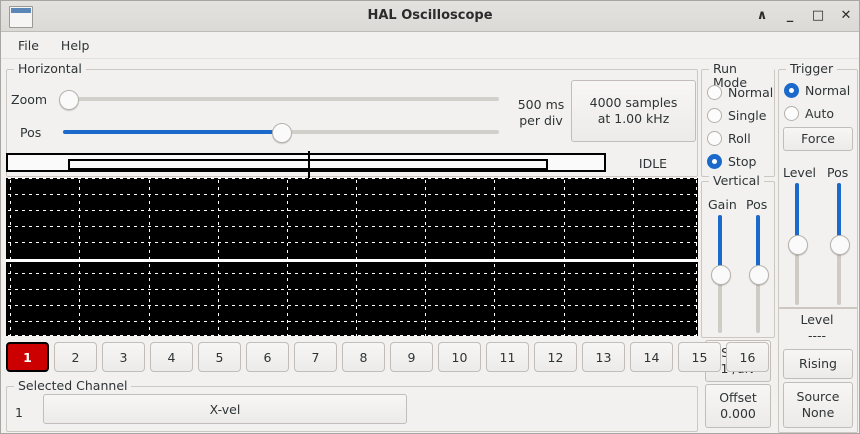 This screenshot has width=860, height=434. What do you see at coordinates (818, 397) in the screenshot?
I see `trigger-source-title: Source` at bounding box center [818, 397].